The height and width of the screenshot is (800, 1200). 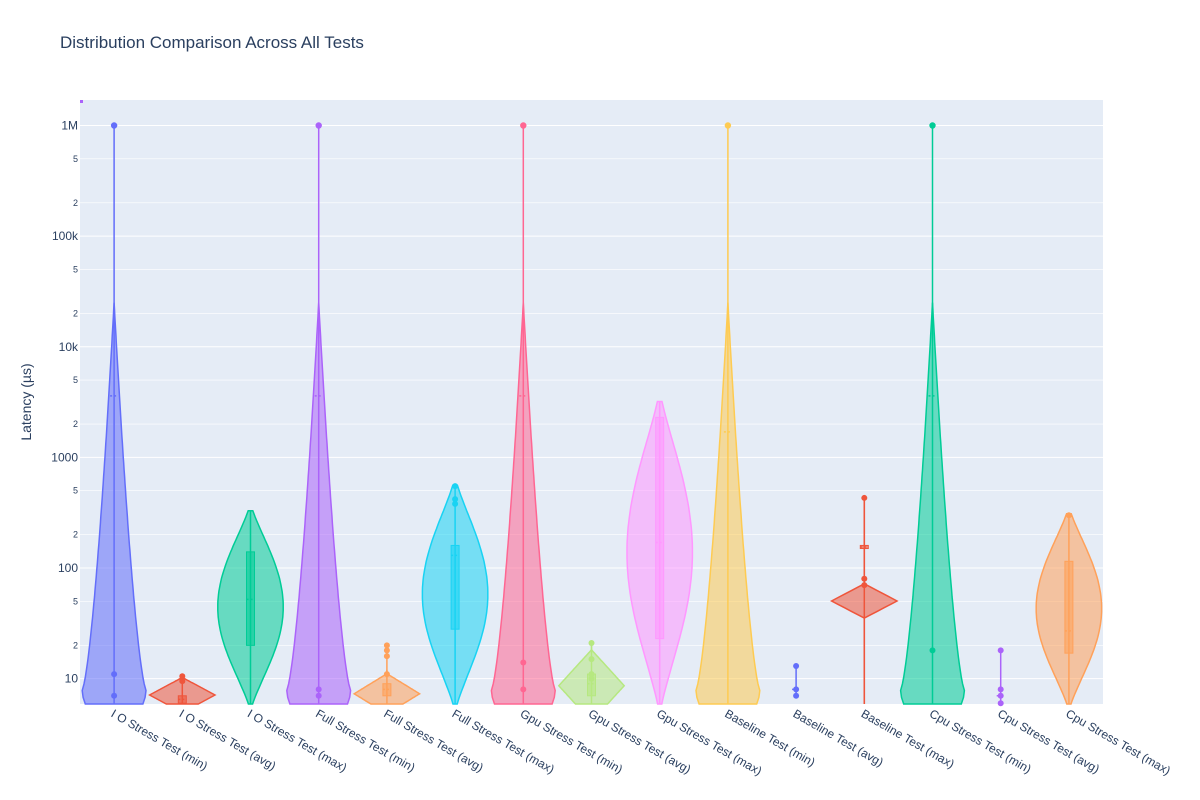 I want to click on corner-marker, so click(x=81, y=101).